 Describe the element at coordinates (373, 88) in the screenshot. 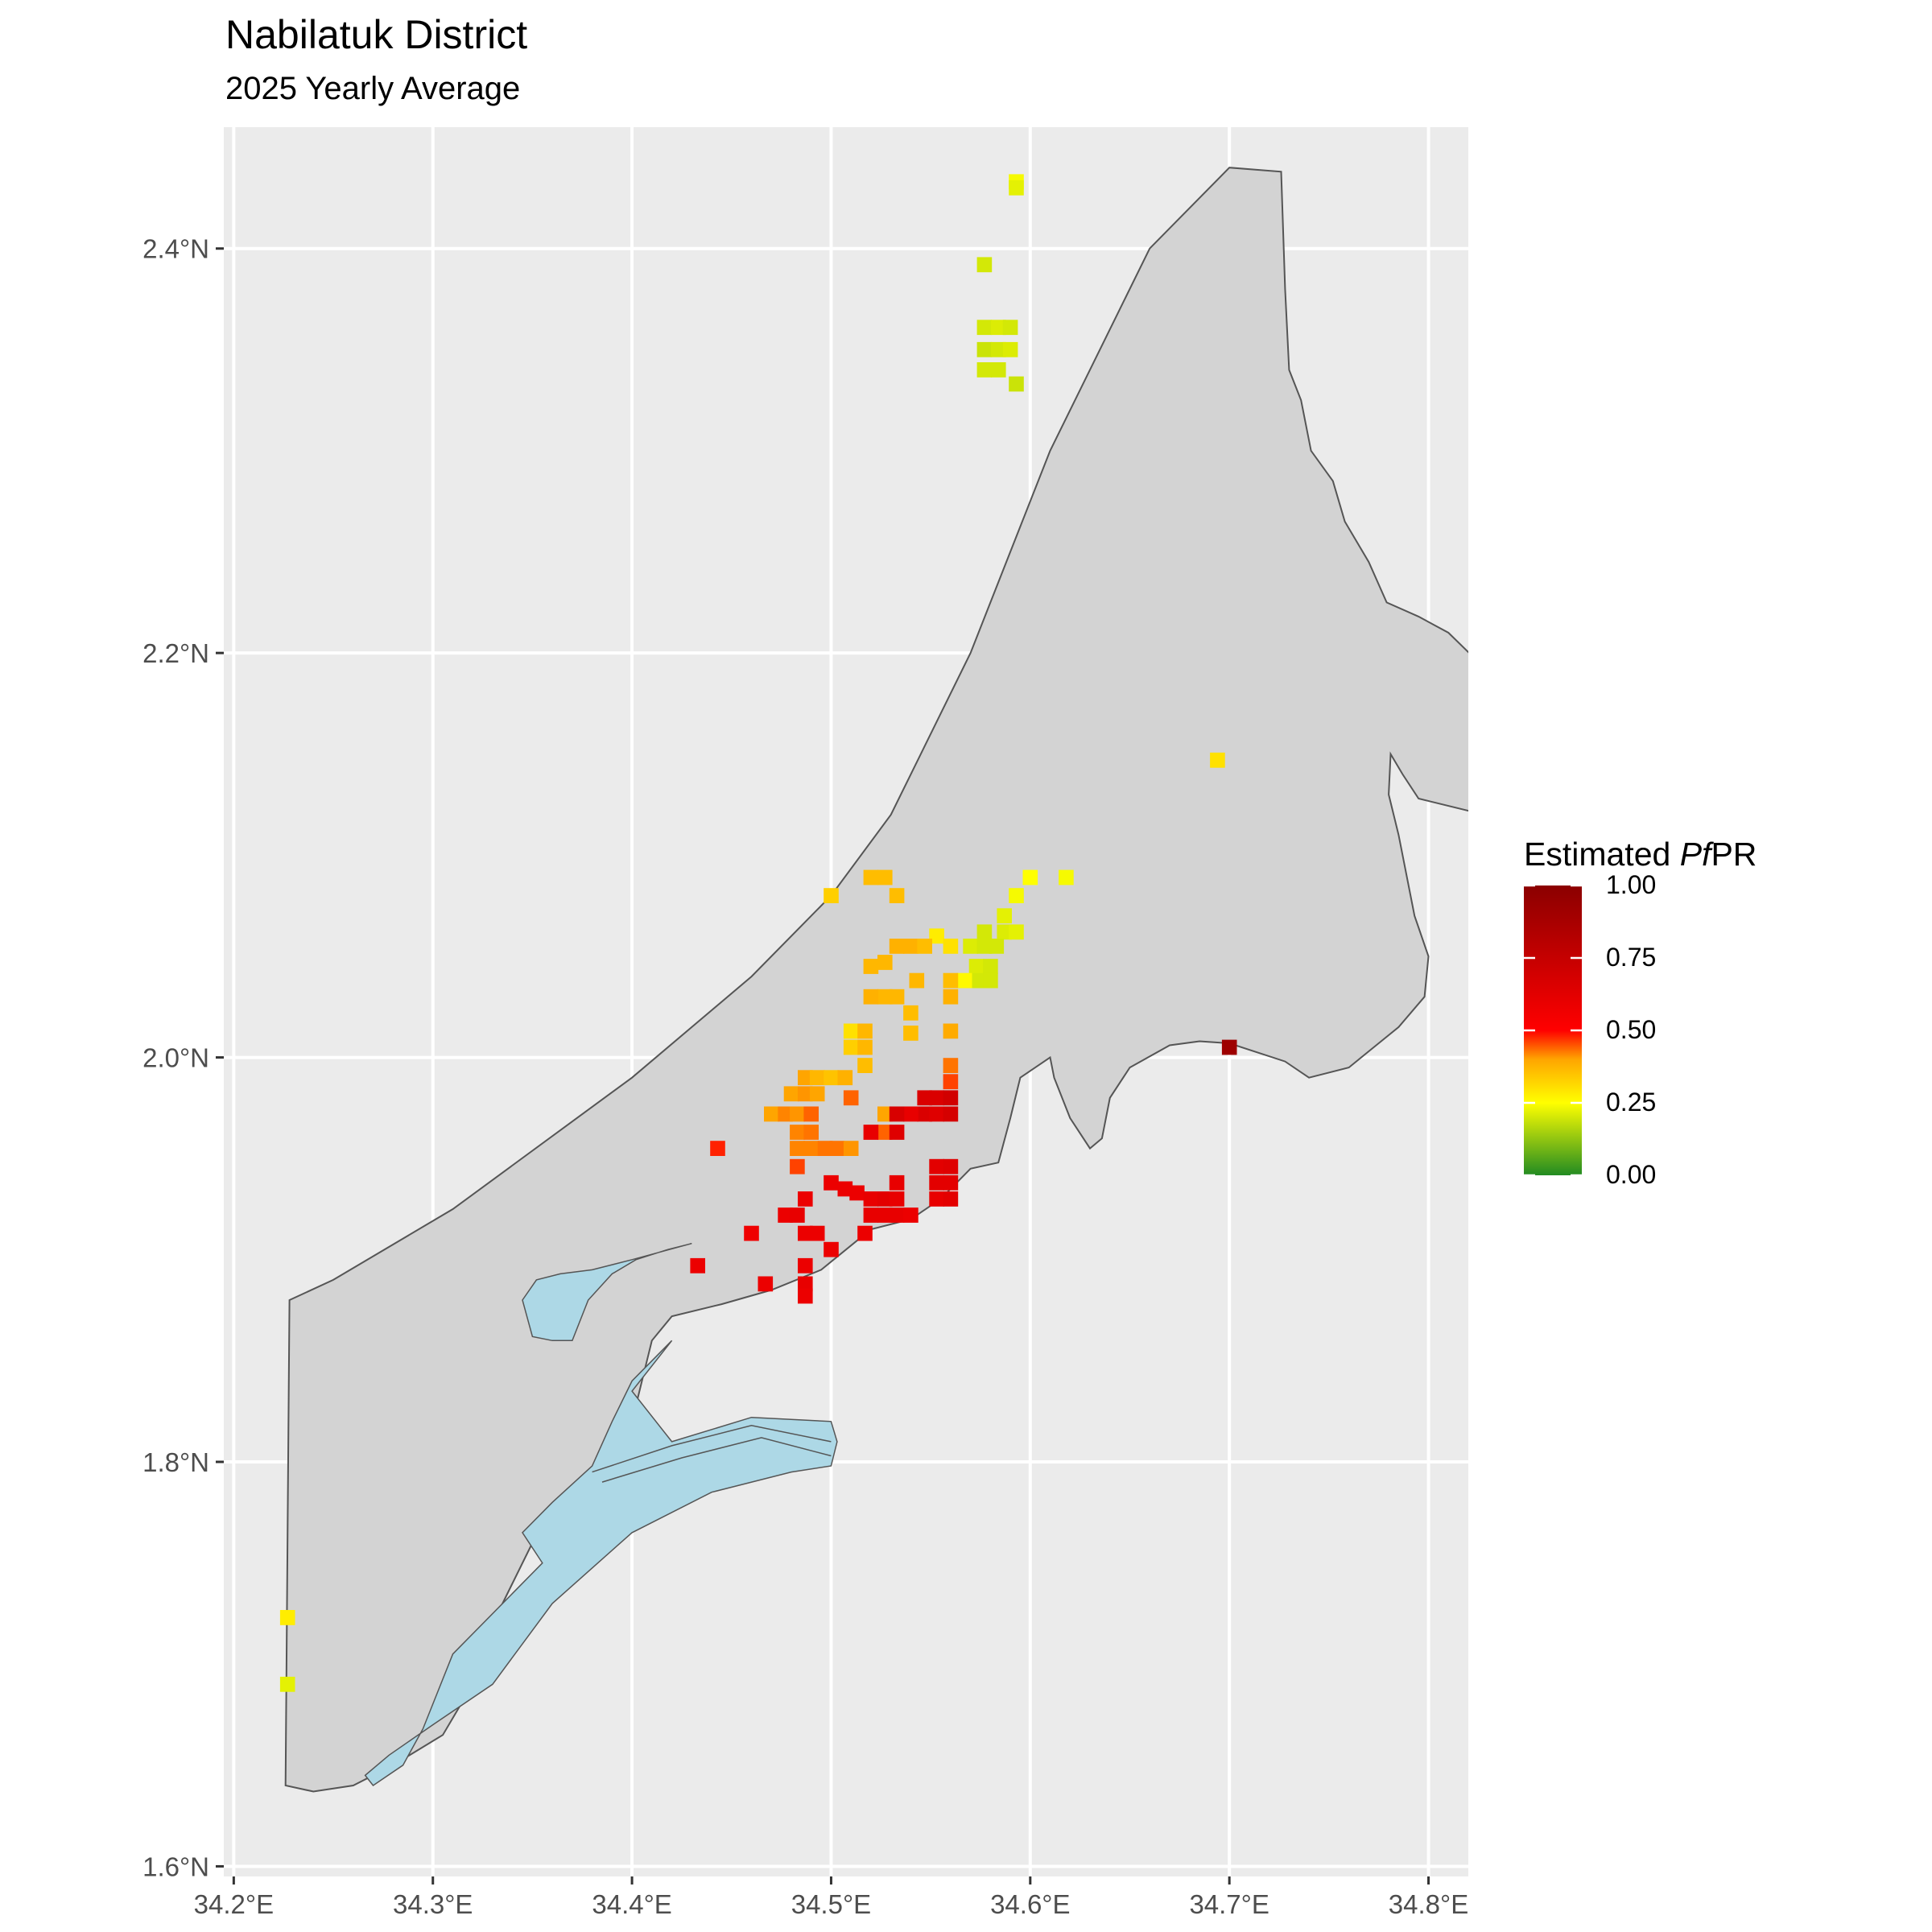

I see `map-subtitle: 2025 Yearly Average` at that location.